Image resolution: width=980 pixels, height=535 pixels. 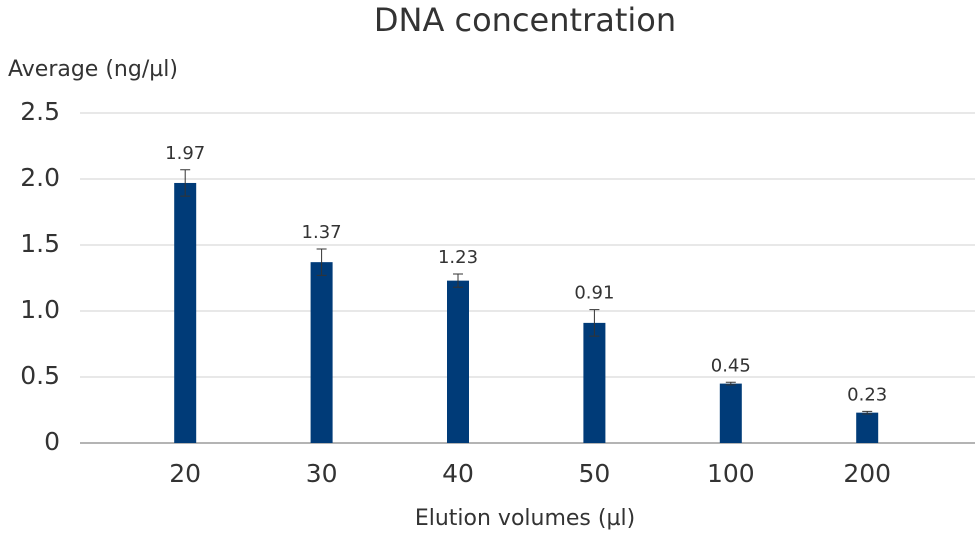 I want to click on x-tick-label: 50, so click(x=594, y=473).